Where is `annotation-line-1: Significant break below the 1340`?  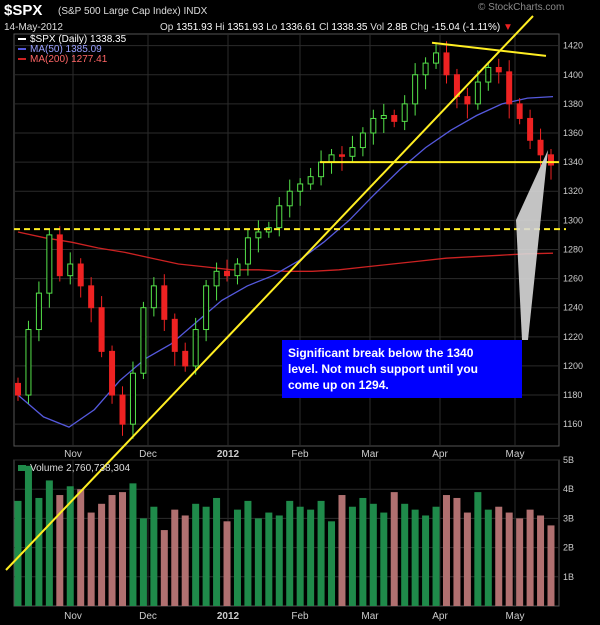
annotation-line-1: Significant break below the 1340 is located at coordinates (381, 353).